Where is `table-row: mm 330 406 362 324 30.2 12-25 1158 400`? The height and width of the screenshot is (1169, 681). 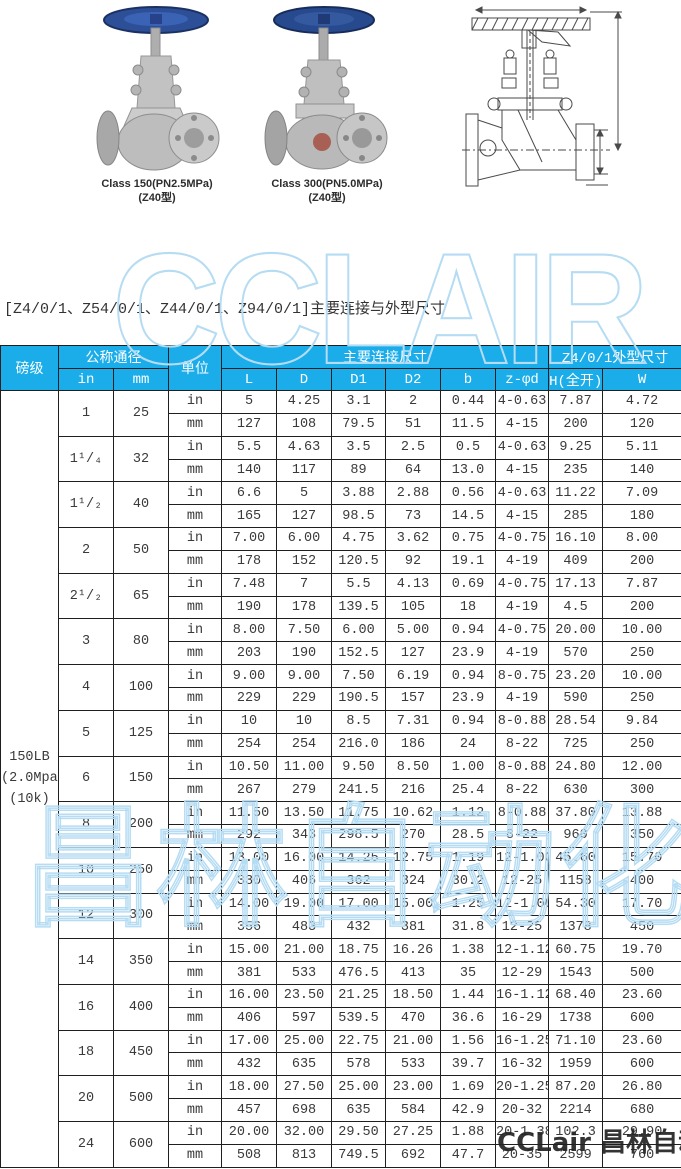
table-row: mm 330 406 362 324 30.2 12-25 1158 400 is located at coordinates (341, 881).